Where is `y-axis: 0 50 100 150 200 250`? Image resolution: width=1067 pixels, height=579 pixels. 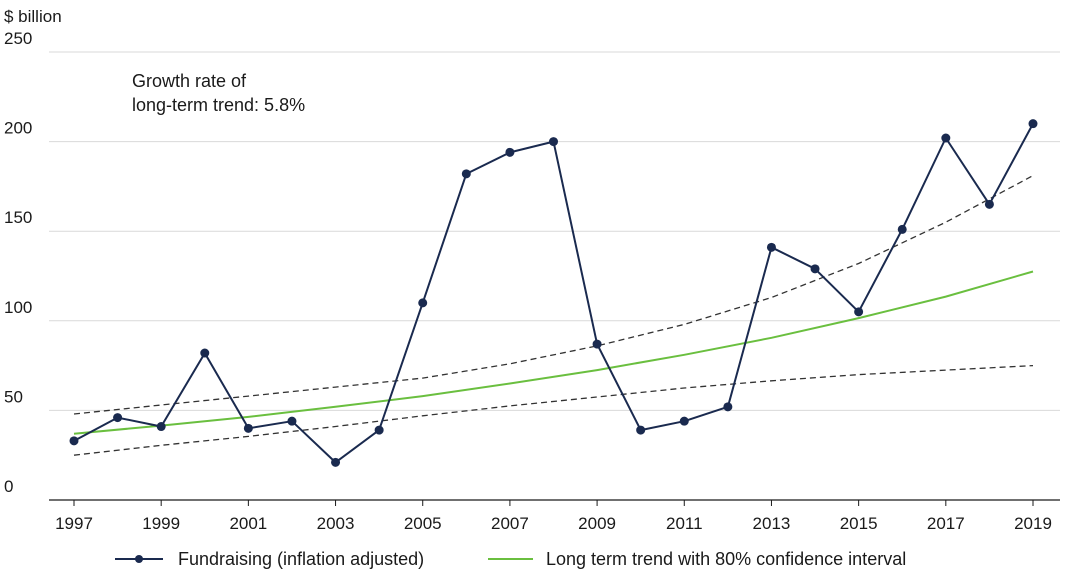
y-axis: 0 50 100 150 200 250 is located at coordinates (18, 262).